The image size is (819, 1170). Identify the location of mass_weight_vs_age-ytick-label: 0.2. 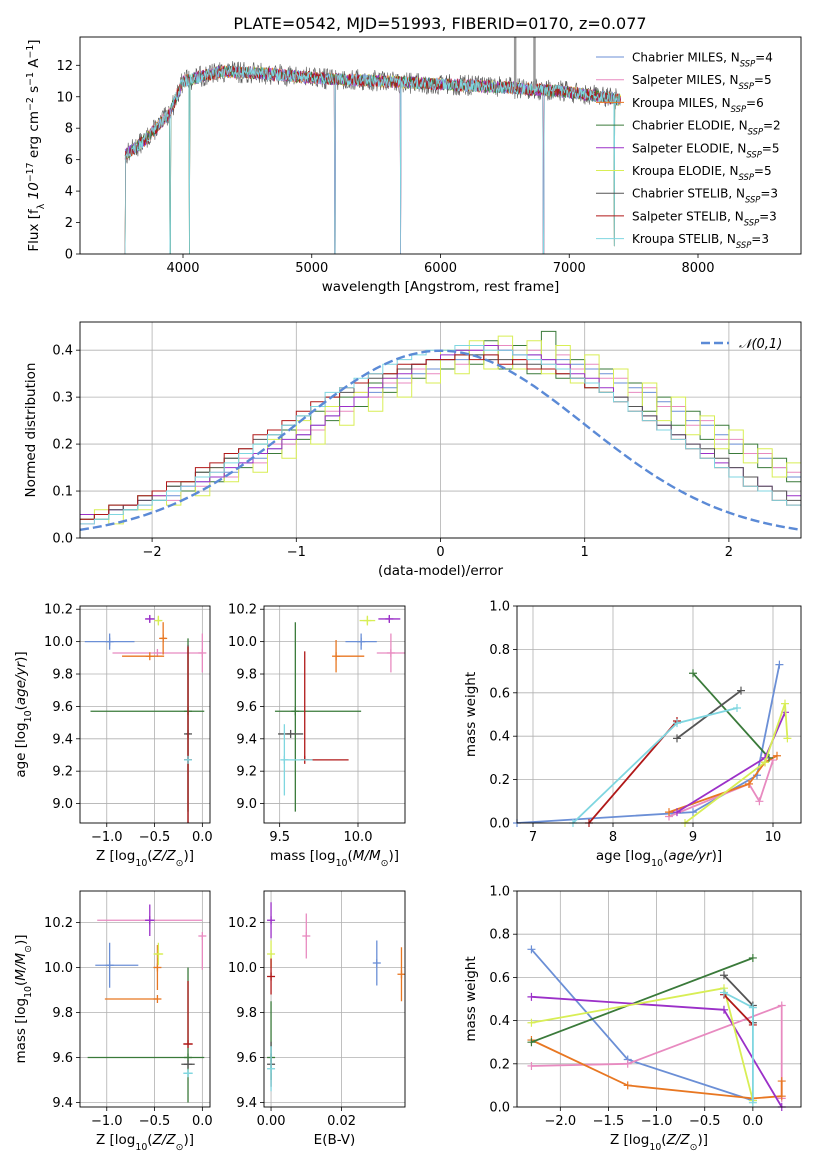
(499, 780).